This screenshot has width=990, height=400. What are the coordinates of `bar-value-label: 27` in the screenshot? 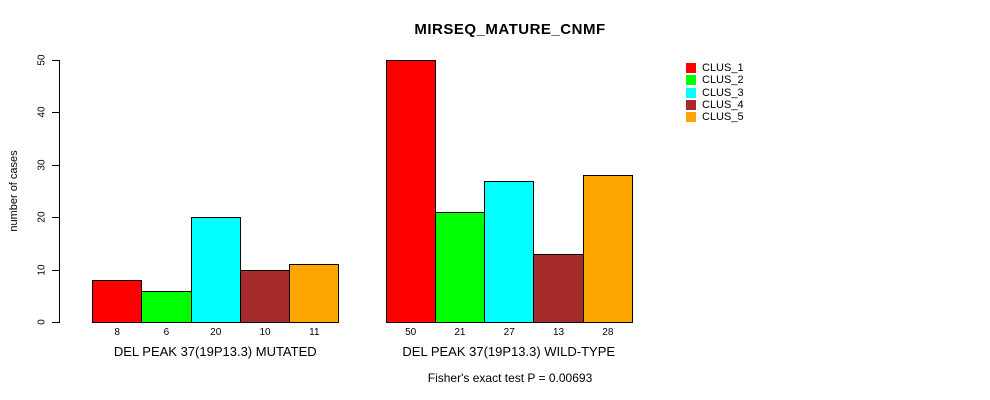 It's located at (509, 332).